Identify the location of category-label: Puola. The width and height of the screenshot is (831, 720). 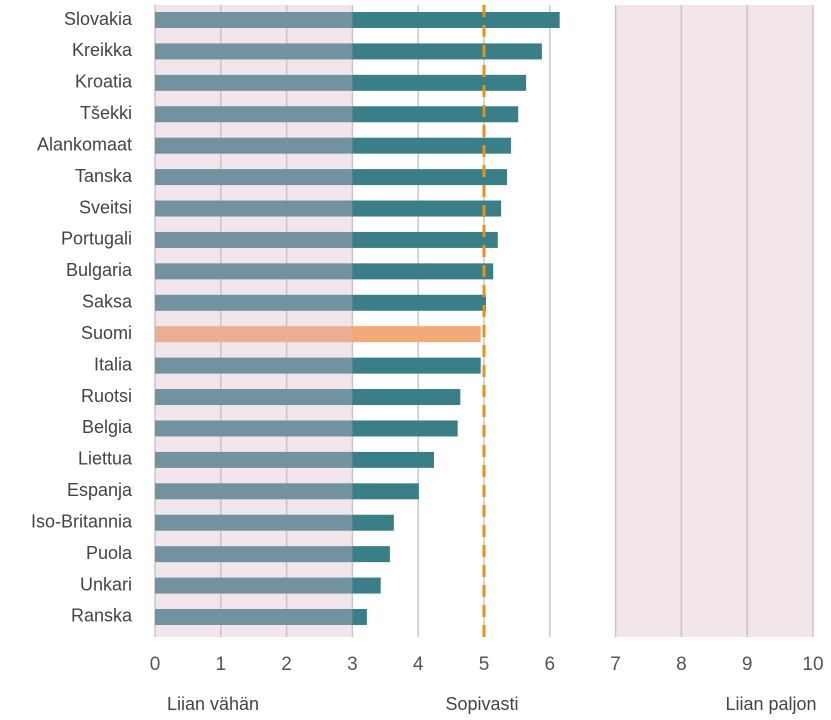
(109, 553).